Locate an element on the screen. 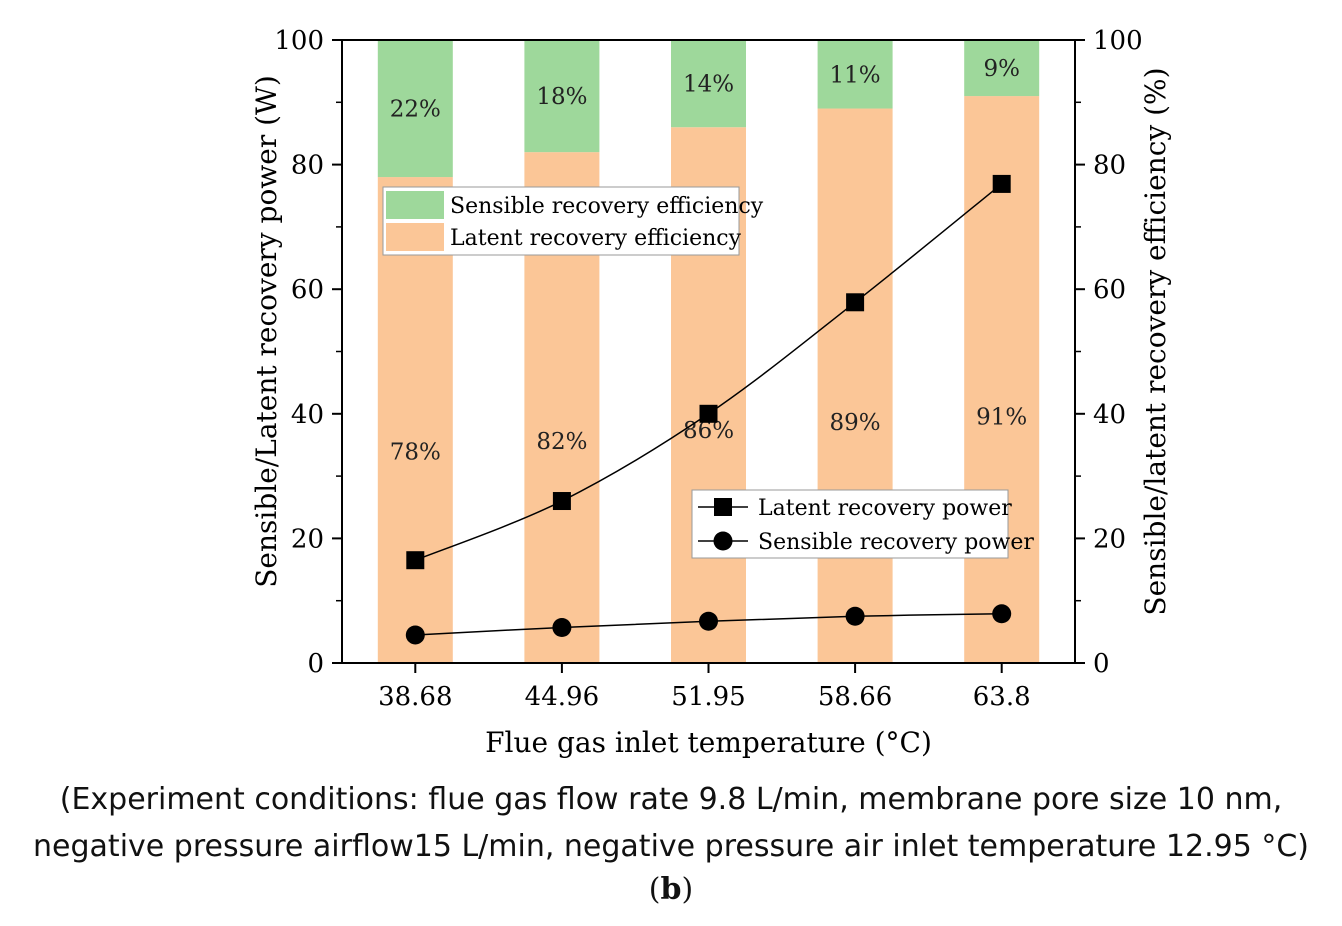 The width and height of the screenshot is (1342, 926). y-axis-label-left: Sensible/Latent recovery power (W) is located at coordinates (266, 331).